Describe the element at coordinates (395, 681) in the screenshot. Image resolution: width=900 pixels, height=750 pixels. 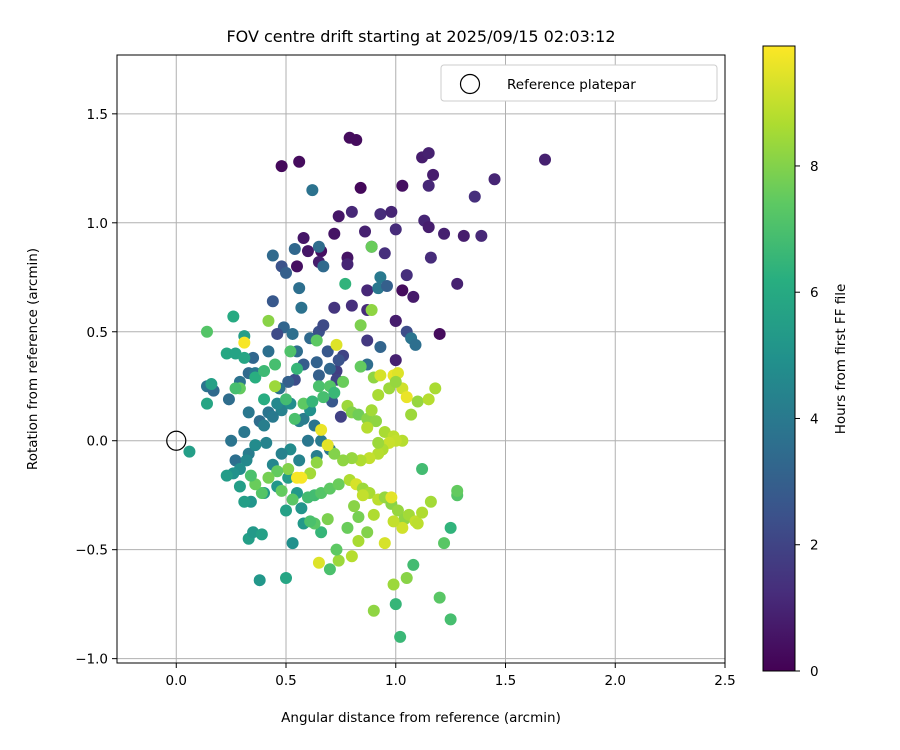
I see `x-tick-label: 1.0` at that location.